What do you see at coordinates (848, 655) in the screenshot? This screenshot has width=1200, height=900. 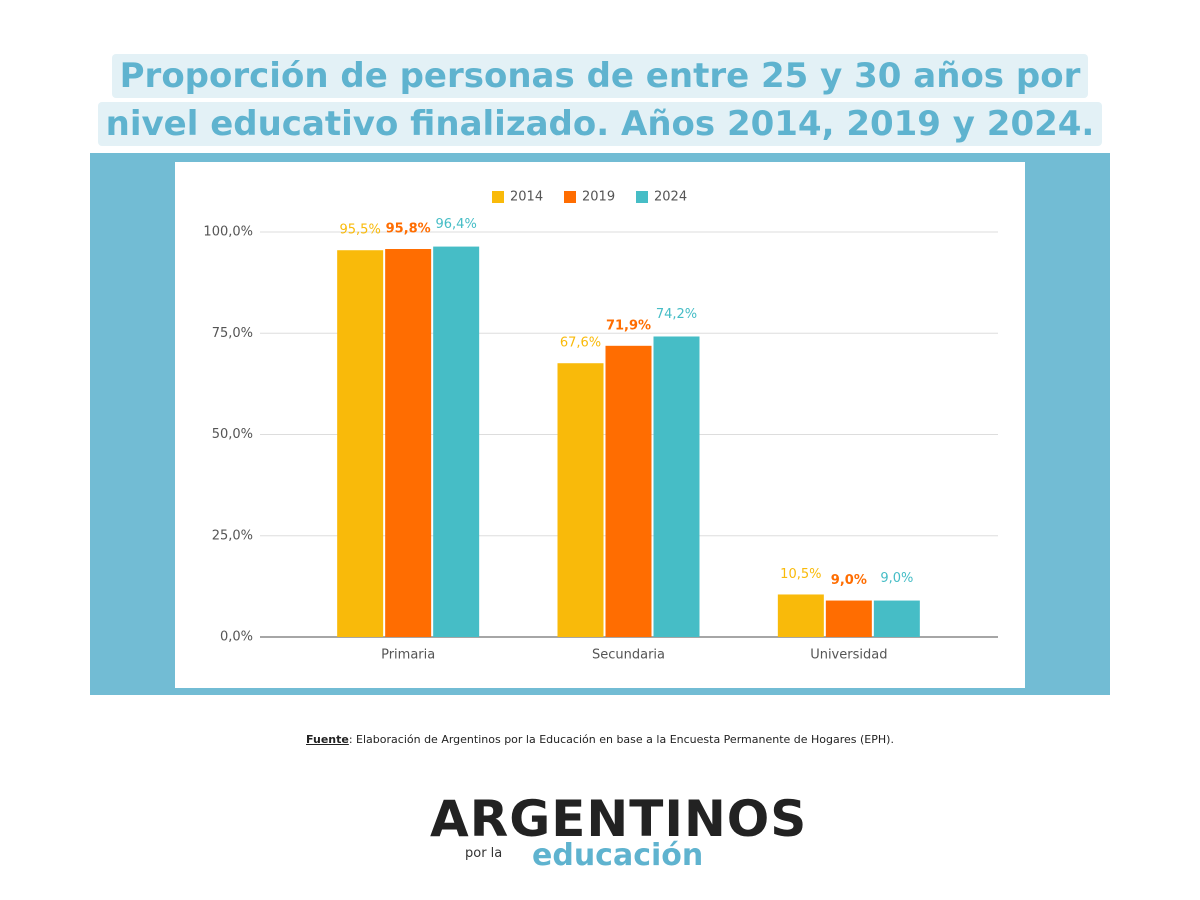 I see `x-tick-label: Universidad` at bounding box center [848, 655].